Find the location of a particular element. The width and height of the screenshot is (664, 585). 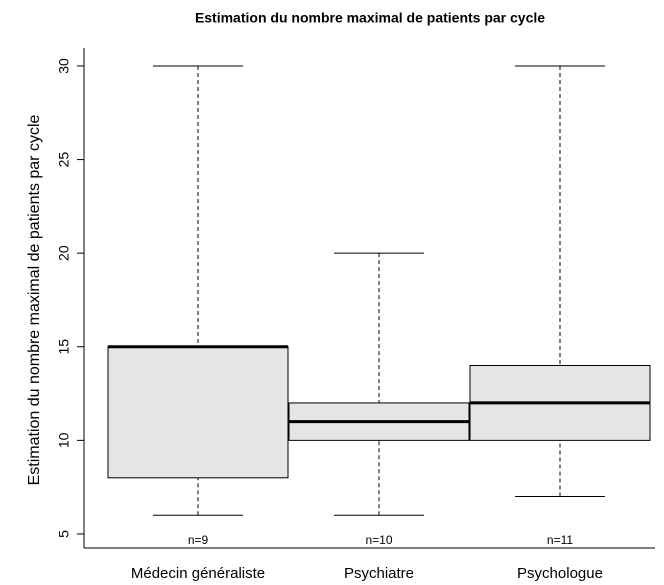

y-tick-label: 10 is located at coordinates (64, 440).